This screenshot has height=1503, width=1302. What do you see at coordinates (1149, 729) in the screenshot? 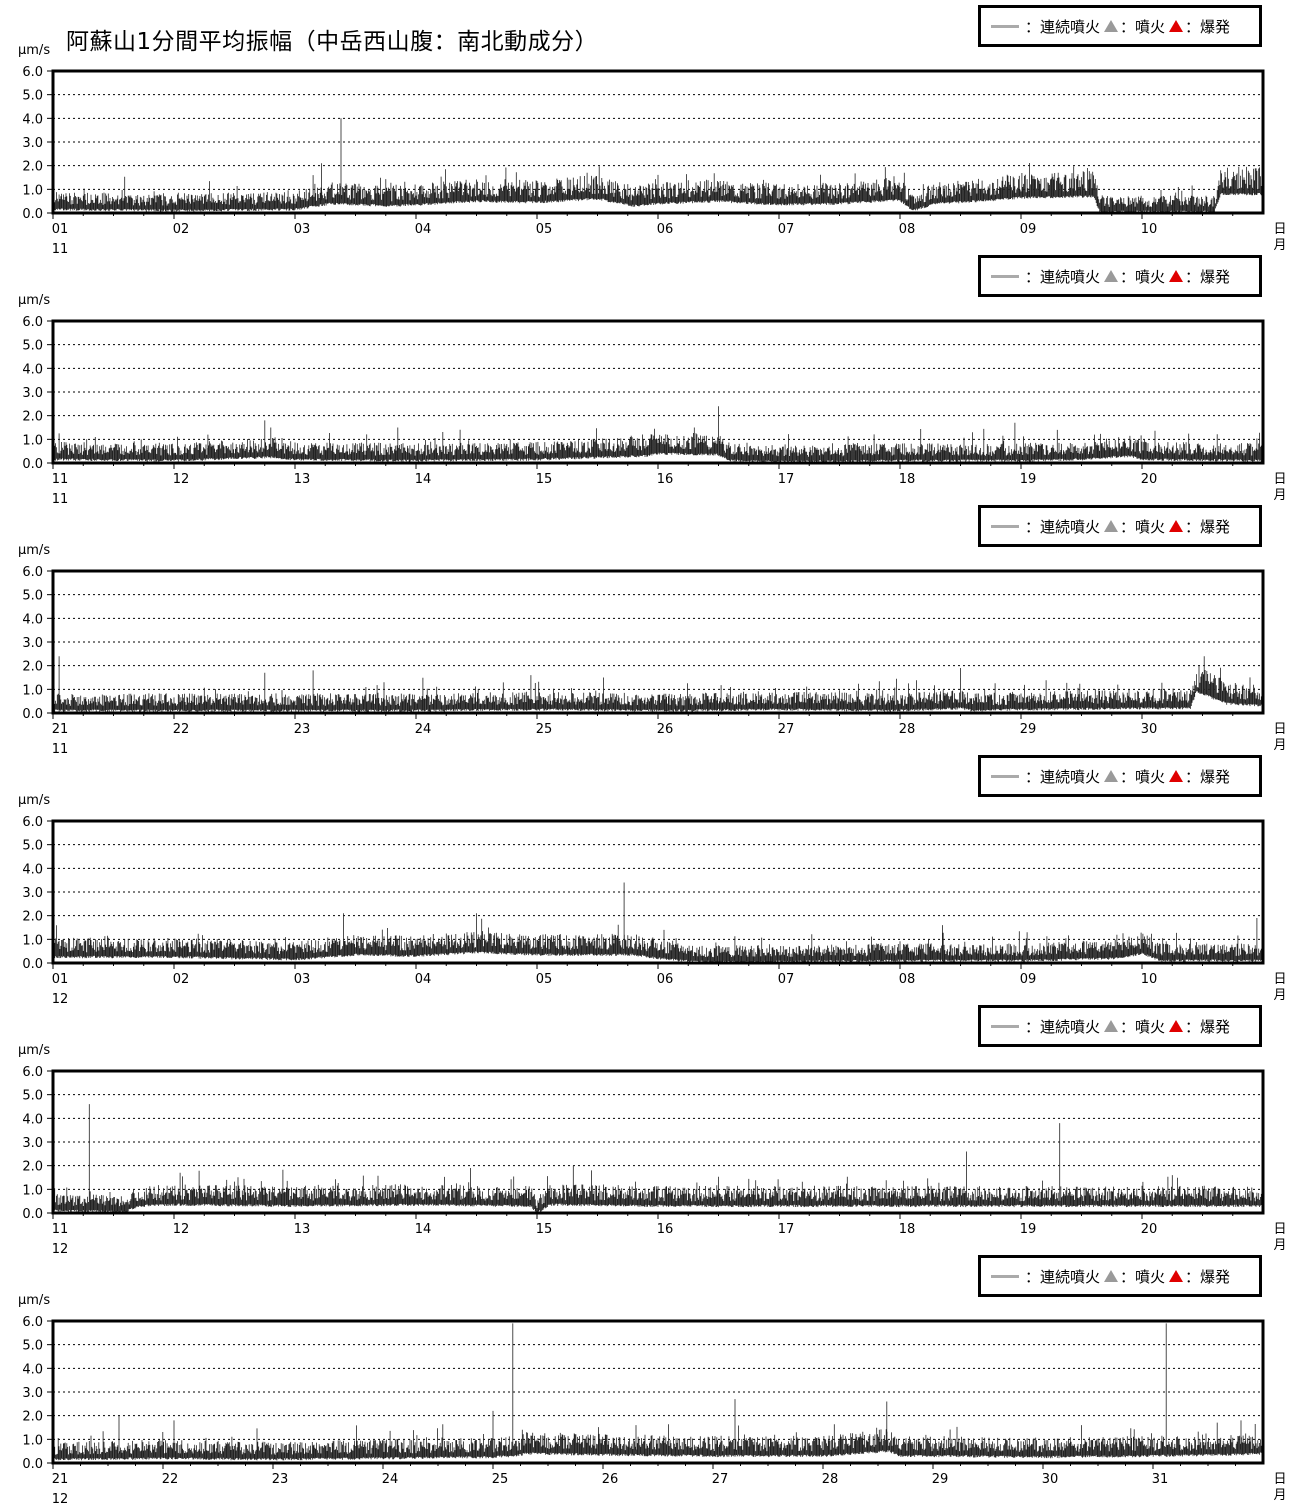
I see `x-tick-label: 30` at bounding box center [1149, 729].